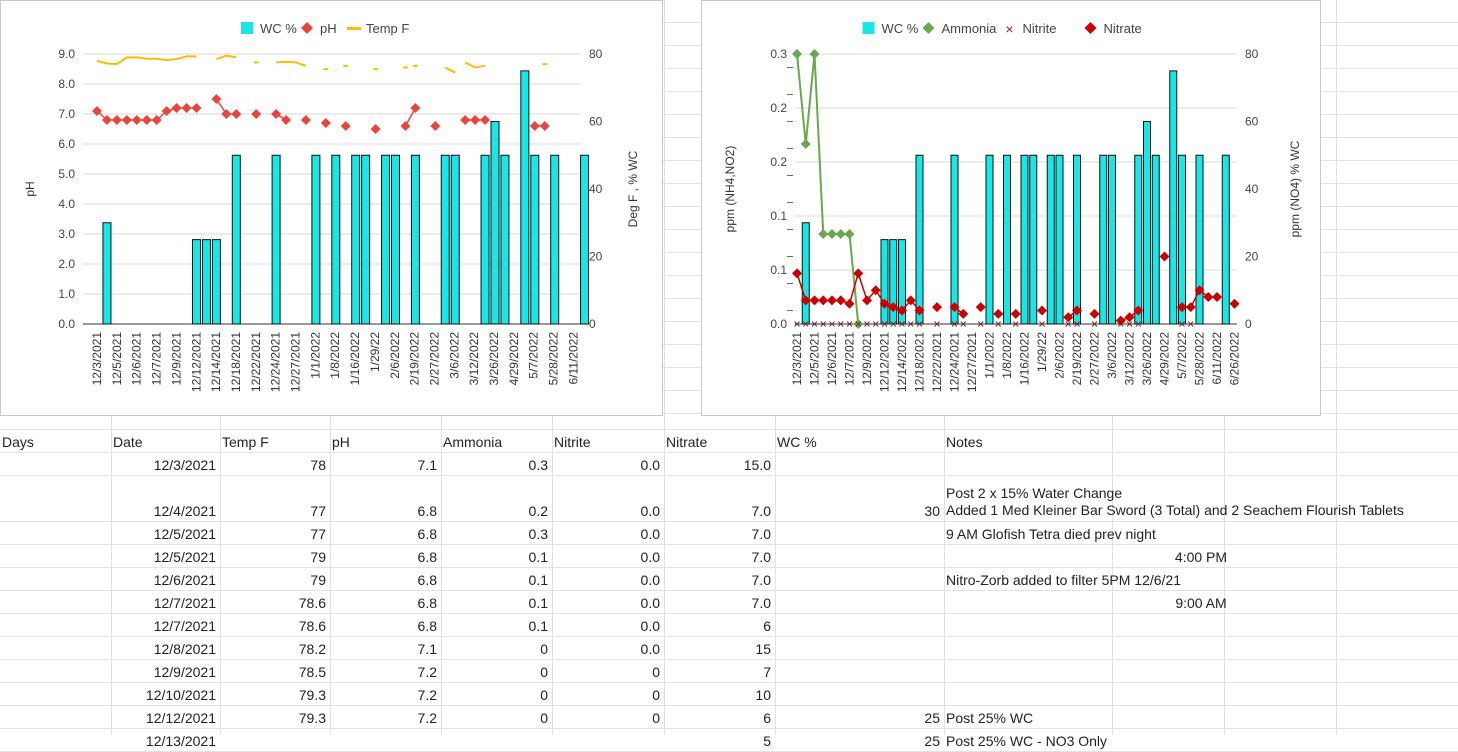  I want to click on sheet-header-cell: Ammonia, so click(473, 441).